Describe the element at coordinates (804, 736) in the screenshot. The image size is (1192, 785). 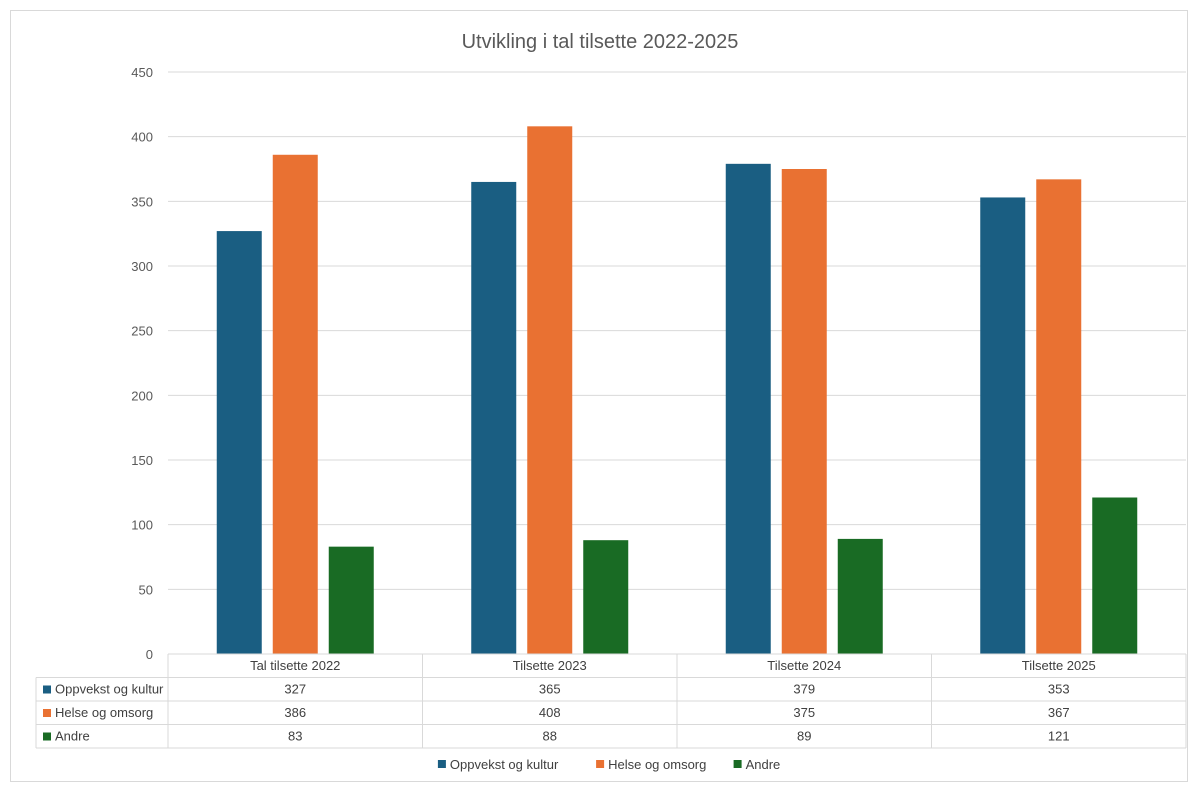
I see `data-label: 89` at that location.